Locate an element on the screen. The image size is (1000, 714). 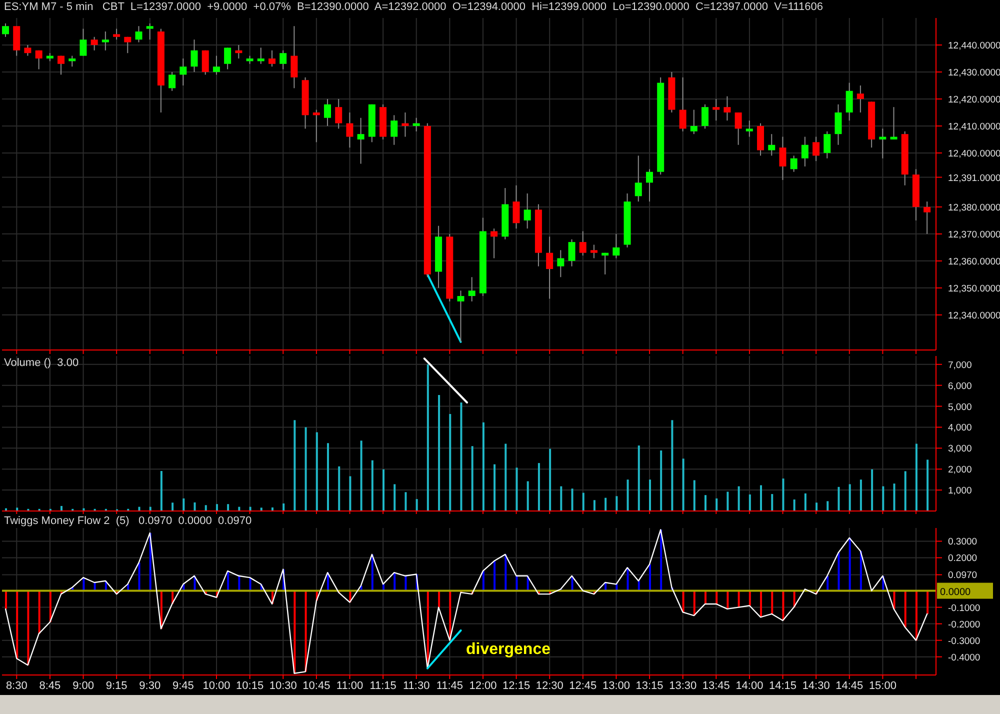
x-tick-label: 12:00 is located at coordinates (483, 686).